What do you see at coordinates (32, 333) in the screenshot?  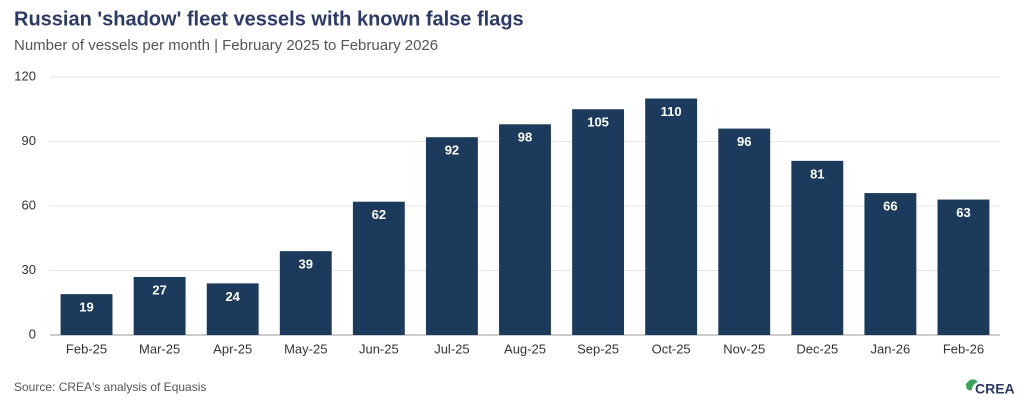 I see `y-tick-label: 0` at bounding box center [32, 333].